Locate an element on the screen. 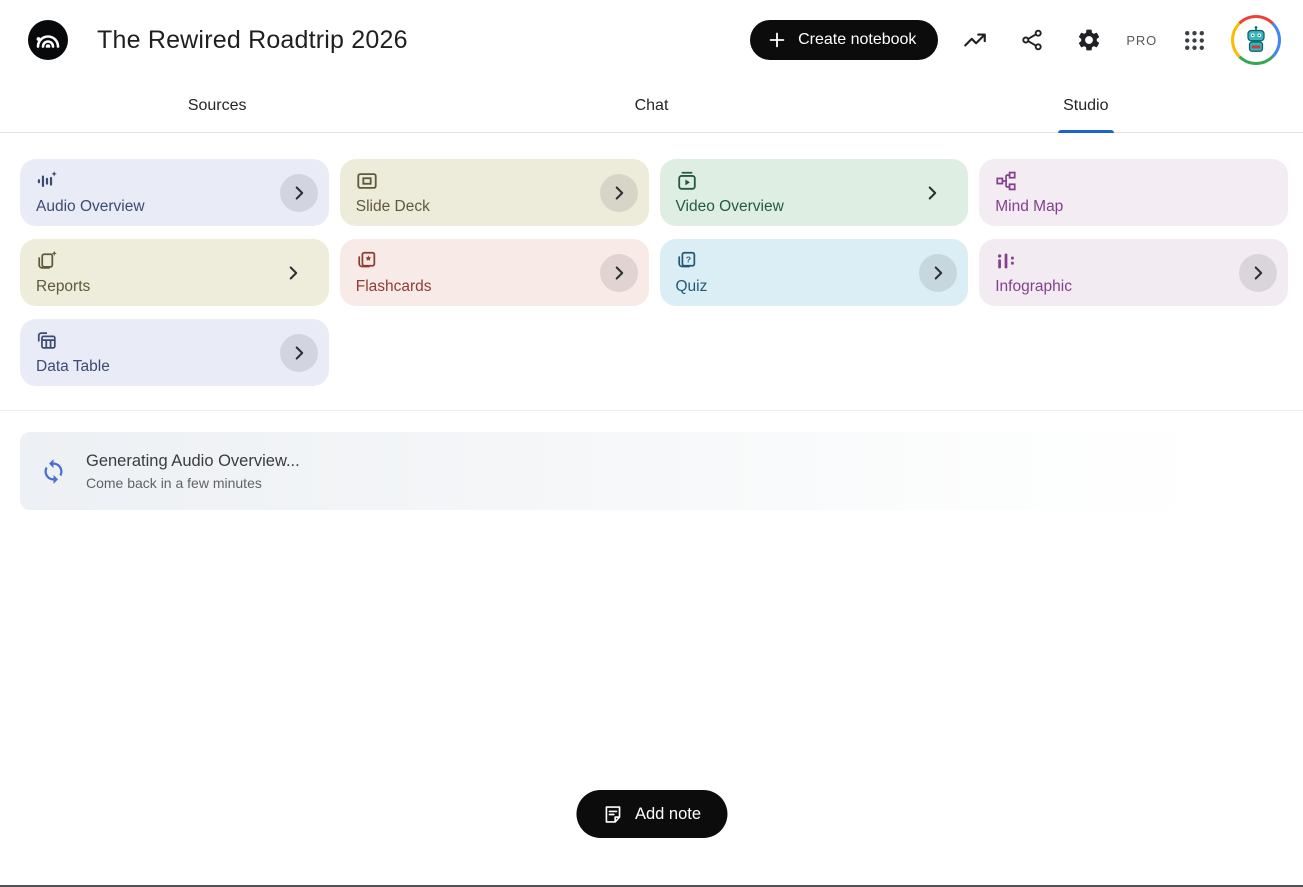  tab-sources: Sources is located at coordinates (217, 106).